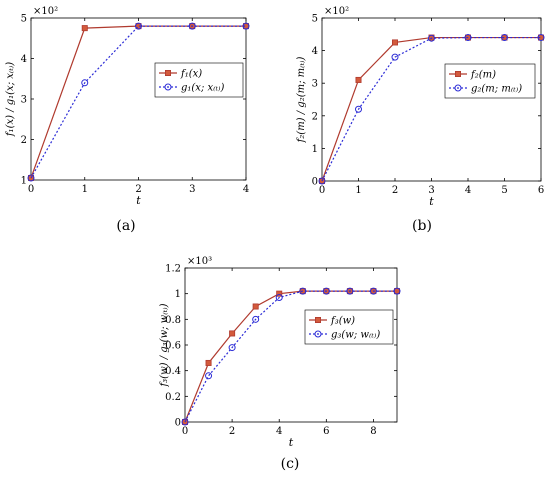 Image resolution: width=550 pixels, height=479 pixels. I want to click on legend-label-2: g₃(w; w₍ₜ₎), so click(355, 335).